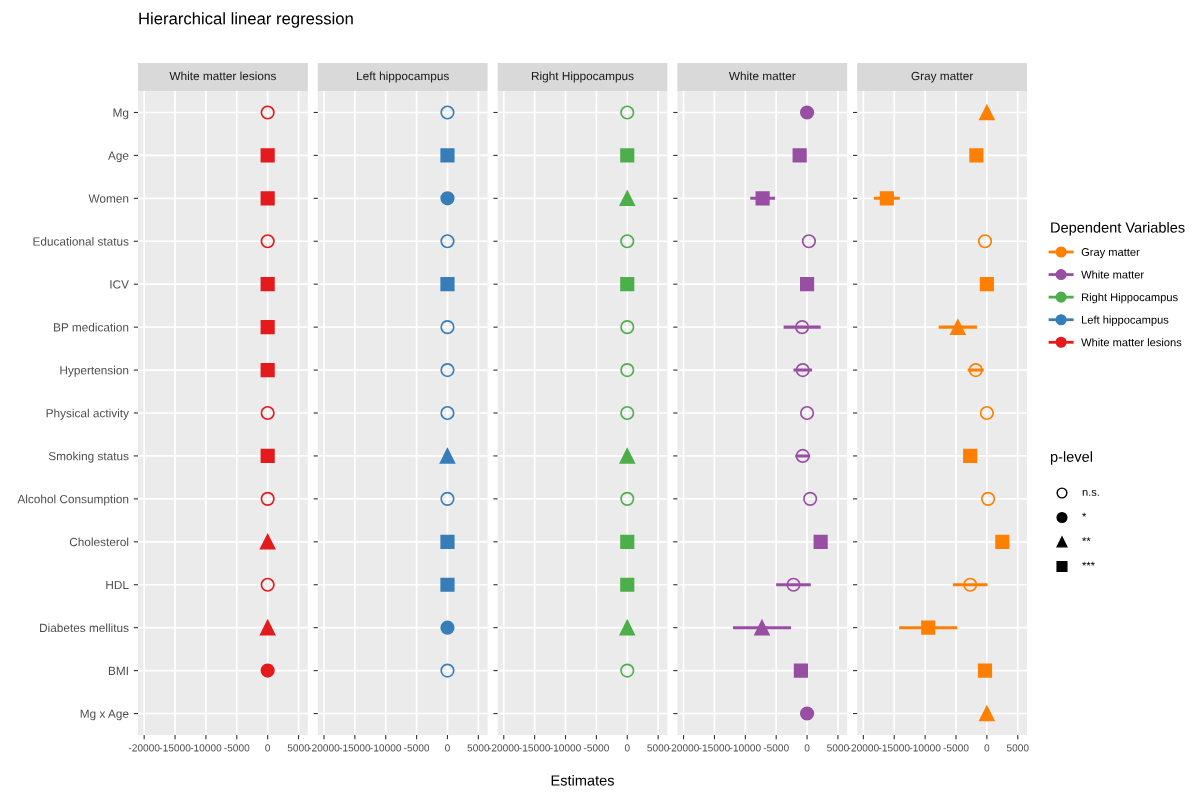 The width and height of the screenshot is (1201, 794). What do you see at coordinates (222, 76) in the screenshot?
I see `chart-title: White matter lesions` at bounding box center [222, 76].